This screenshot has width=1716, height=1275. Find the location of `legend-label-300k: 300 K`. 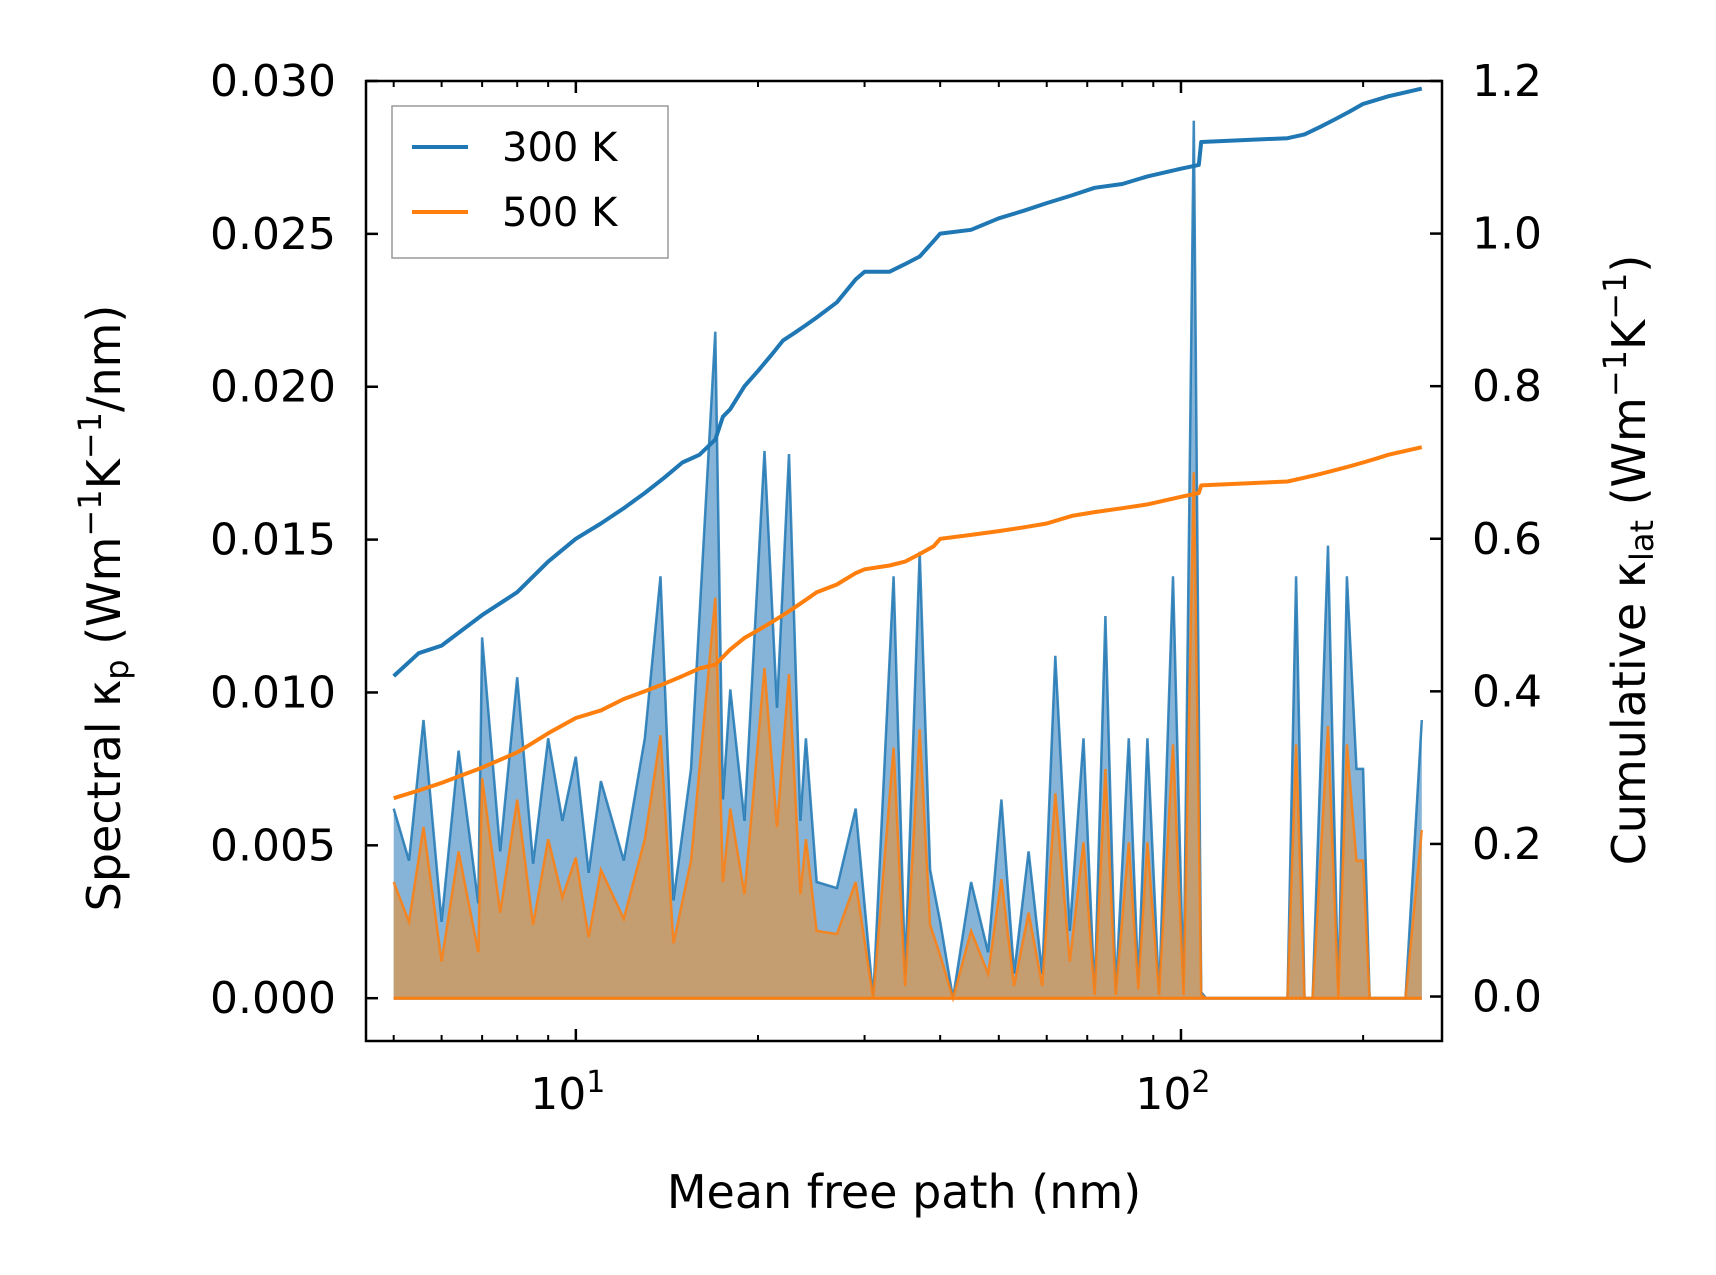

legend-label-300k: 300 K is located at coordinates (560, 148).